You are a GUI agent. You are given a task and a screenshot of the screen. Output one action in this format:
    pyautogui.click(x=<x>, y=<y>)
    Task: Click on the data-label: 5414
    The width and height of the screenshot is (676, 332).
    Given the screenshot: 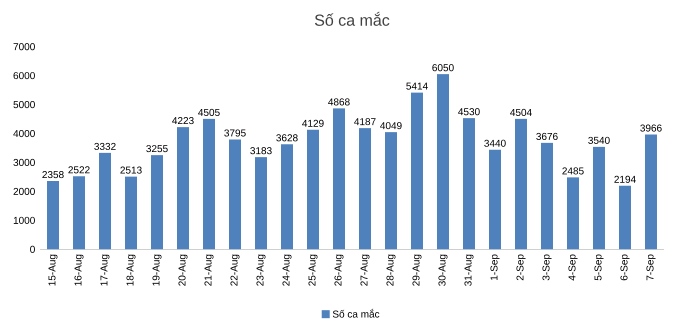 What is the action you would take?
    pyautogui.click(x=417, y=86)
    